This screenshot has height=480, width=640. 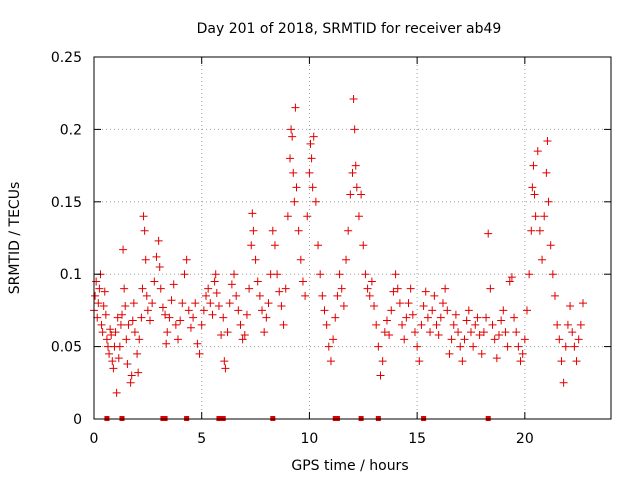 I want to click on y-tick-label: 0, so click(x=77, y=420).